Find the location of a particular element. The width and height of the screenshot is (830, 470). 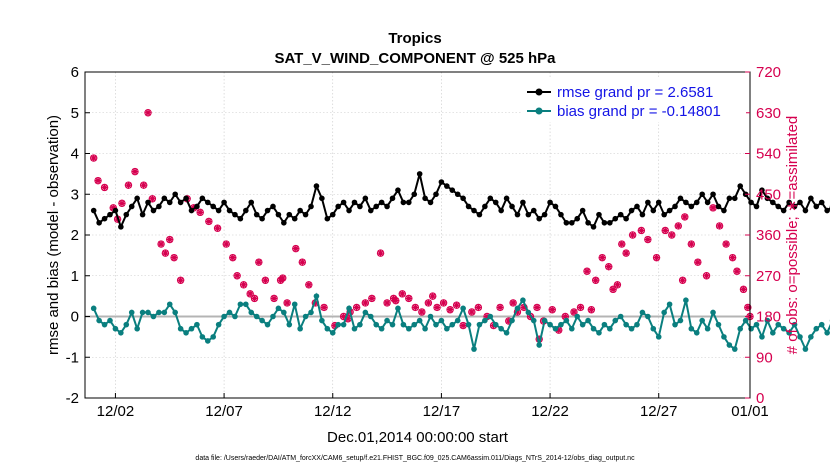

x-tick-label: 12/27 is located at coordinates (659, 411).